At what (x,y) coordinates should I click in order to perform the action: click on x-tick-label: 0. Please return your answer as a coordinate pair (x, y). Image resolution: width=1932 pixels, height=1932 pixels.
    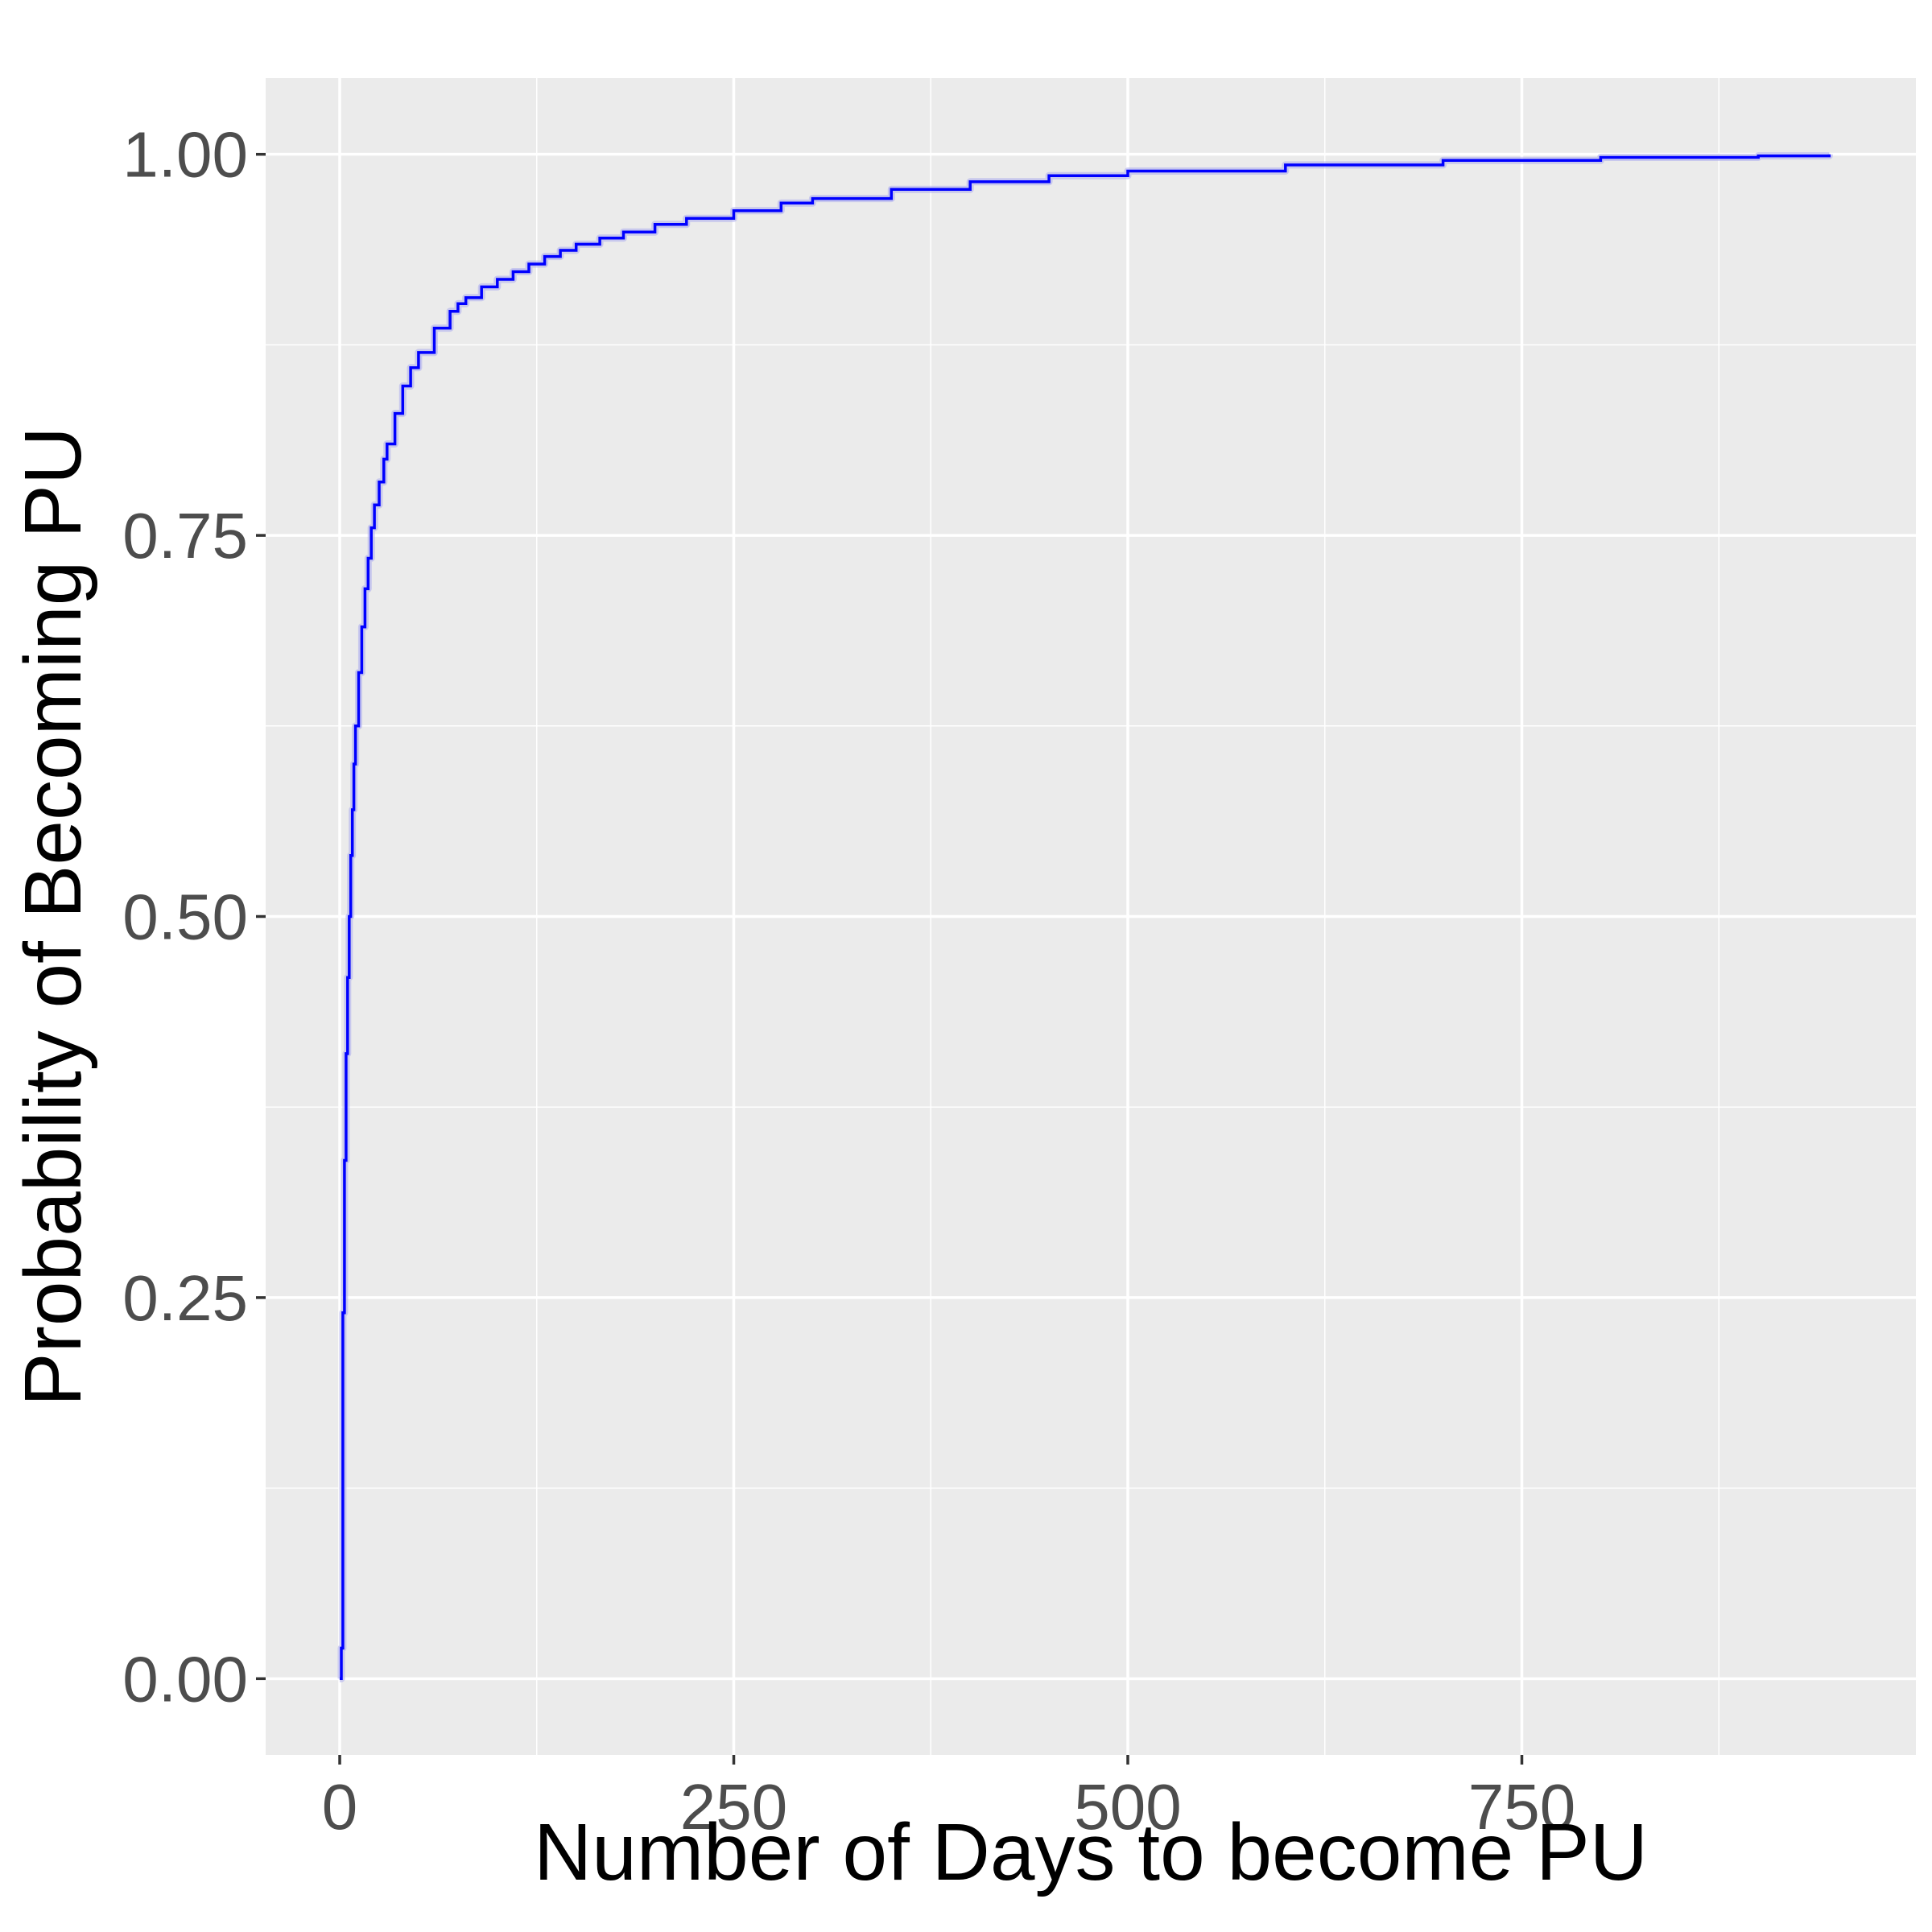
    Looking at the image, I should click on (340, 1807).